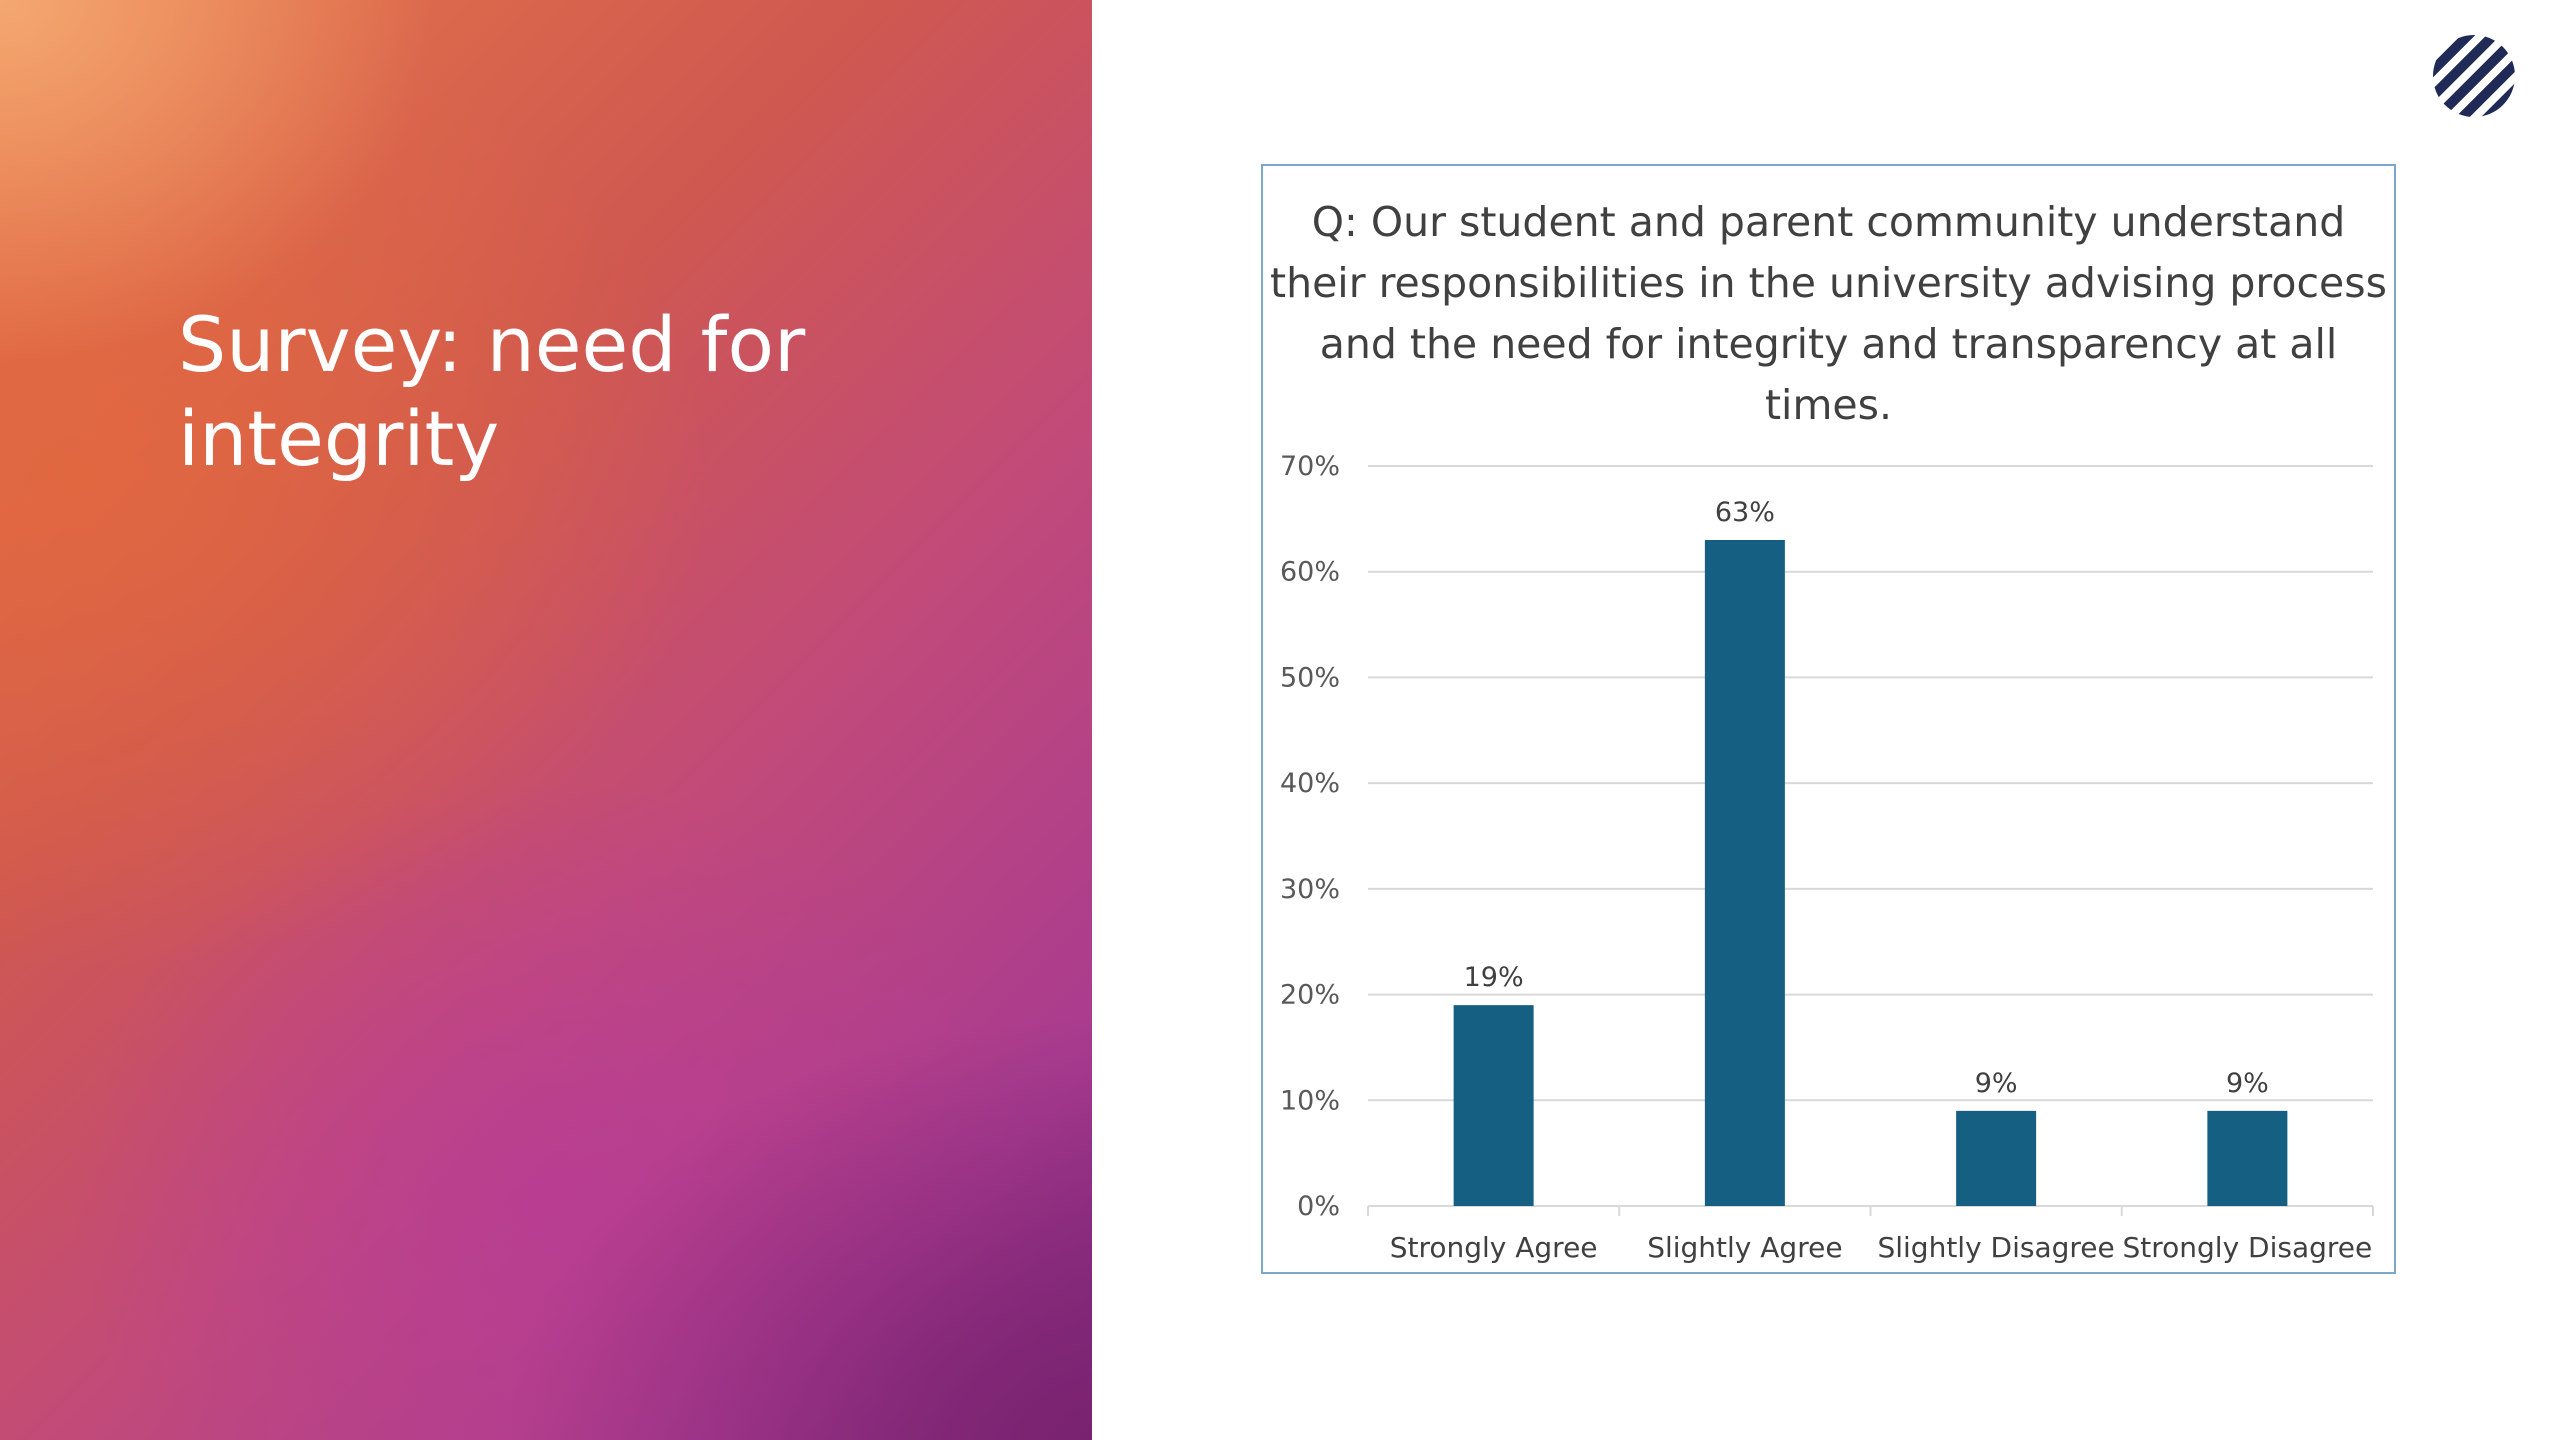 This screenshot has height=1440, width=2560. What do you see at coordinates (1310, 783) in the screenshot?
I see `y-tick-label: 40%` at bounding box center [1310, 783].